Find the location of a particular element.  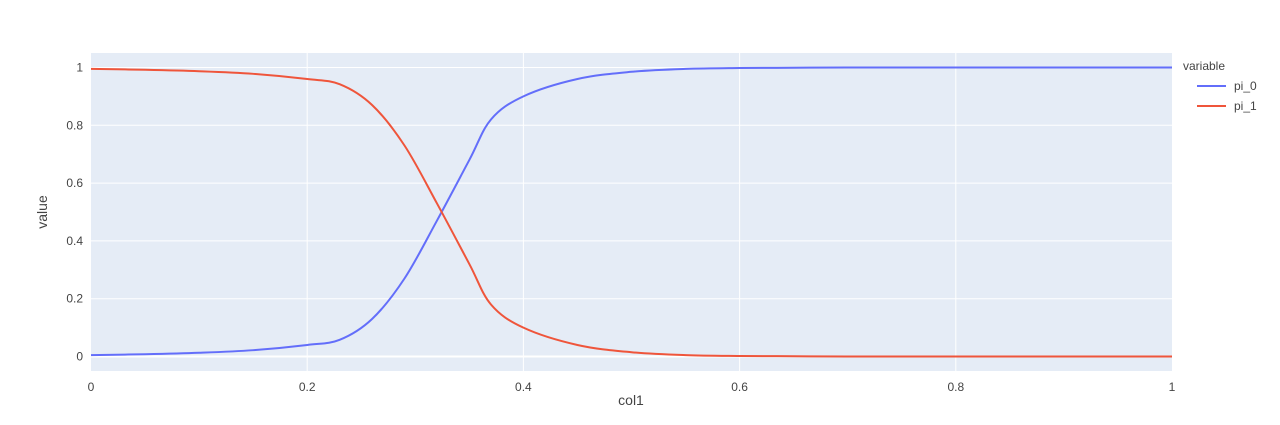

x-tick-label: 1 is located at coordinates (1172, 387).